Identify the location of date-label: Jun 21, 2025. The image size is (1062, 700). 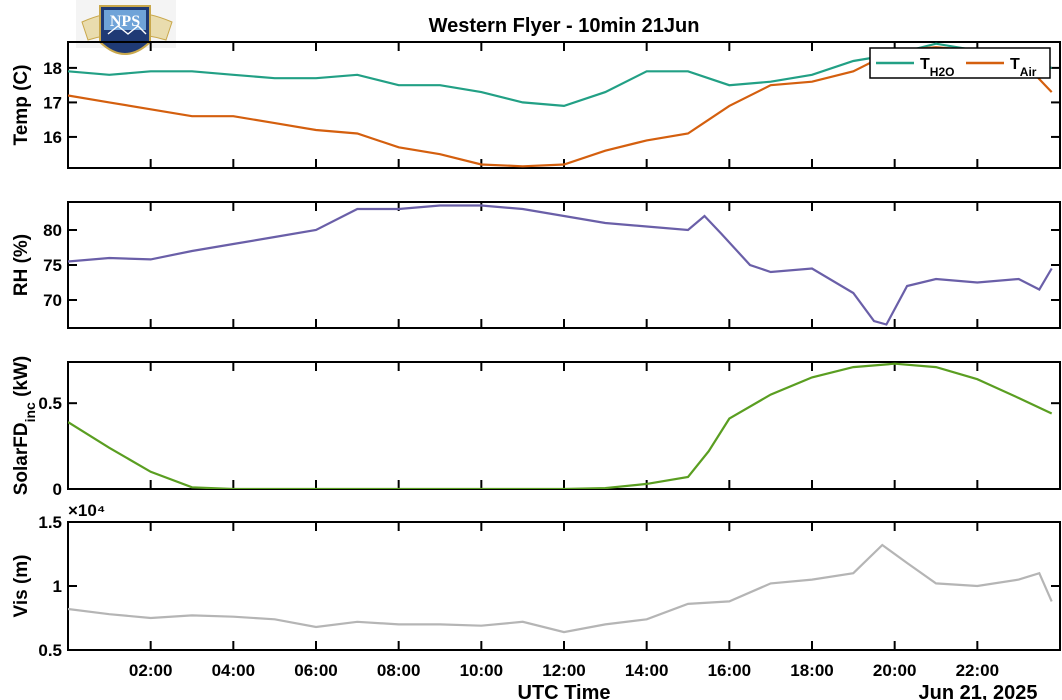
(978, 691).